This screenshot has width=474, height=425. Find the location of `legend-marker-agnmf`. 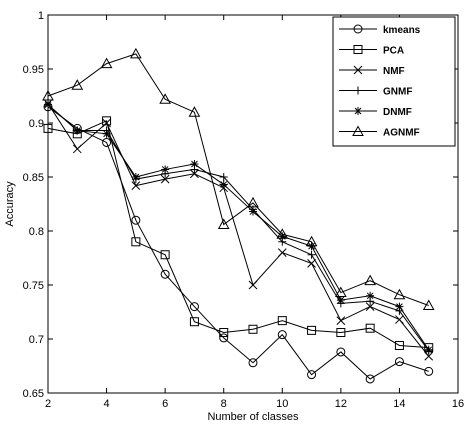

legend-marker-agnmf is located at coordinates (358, 130).